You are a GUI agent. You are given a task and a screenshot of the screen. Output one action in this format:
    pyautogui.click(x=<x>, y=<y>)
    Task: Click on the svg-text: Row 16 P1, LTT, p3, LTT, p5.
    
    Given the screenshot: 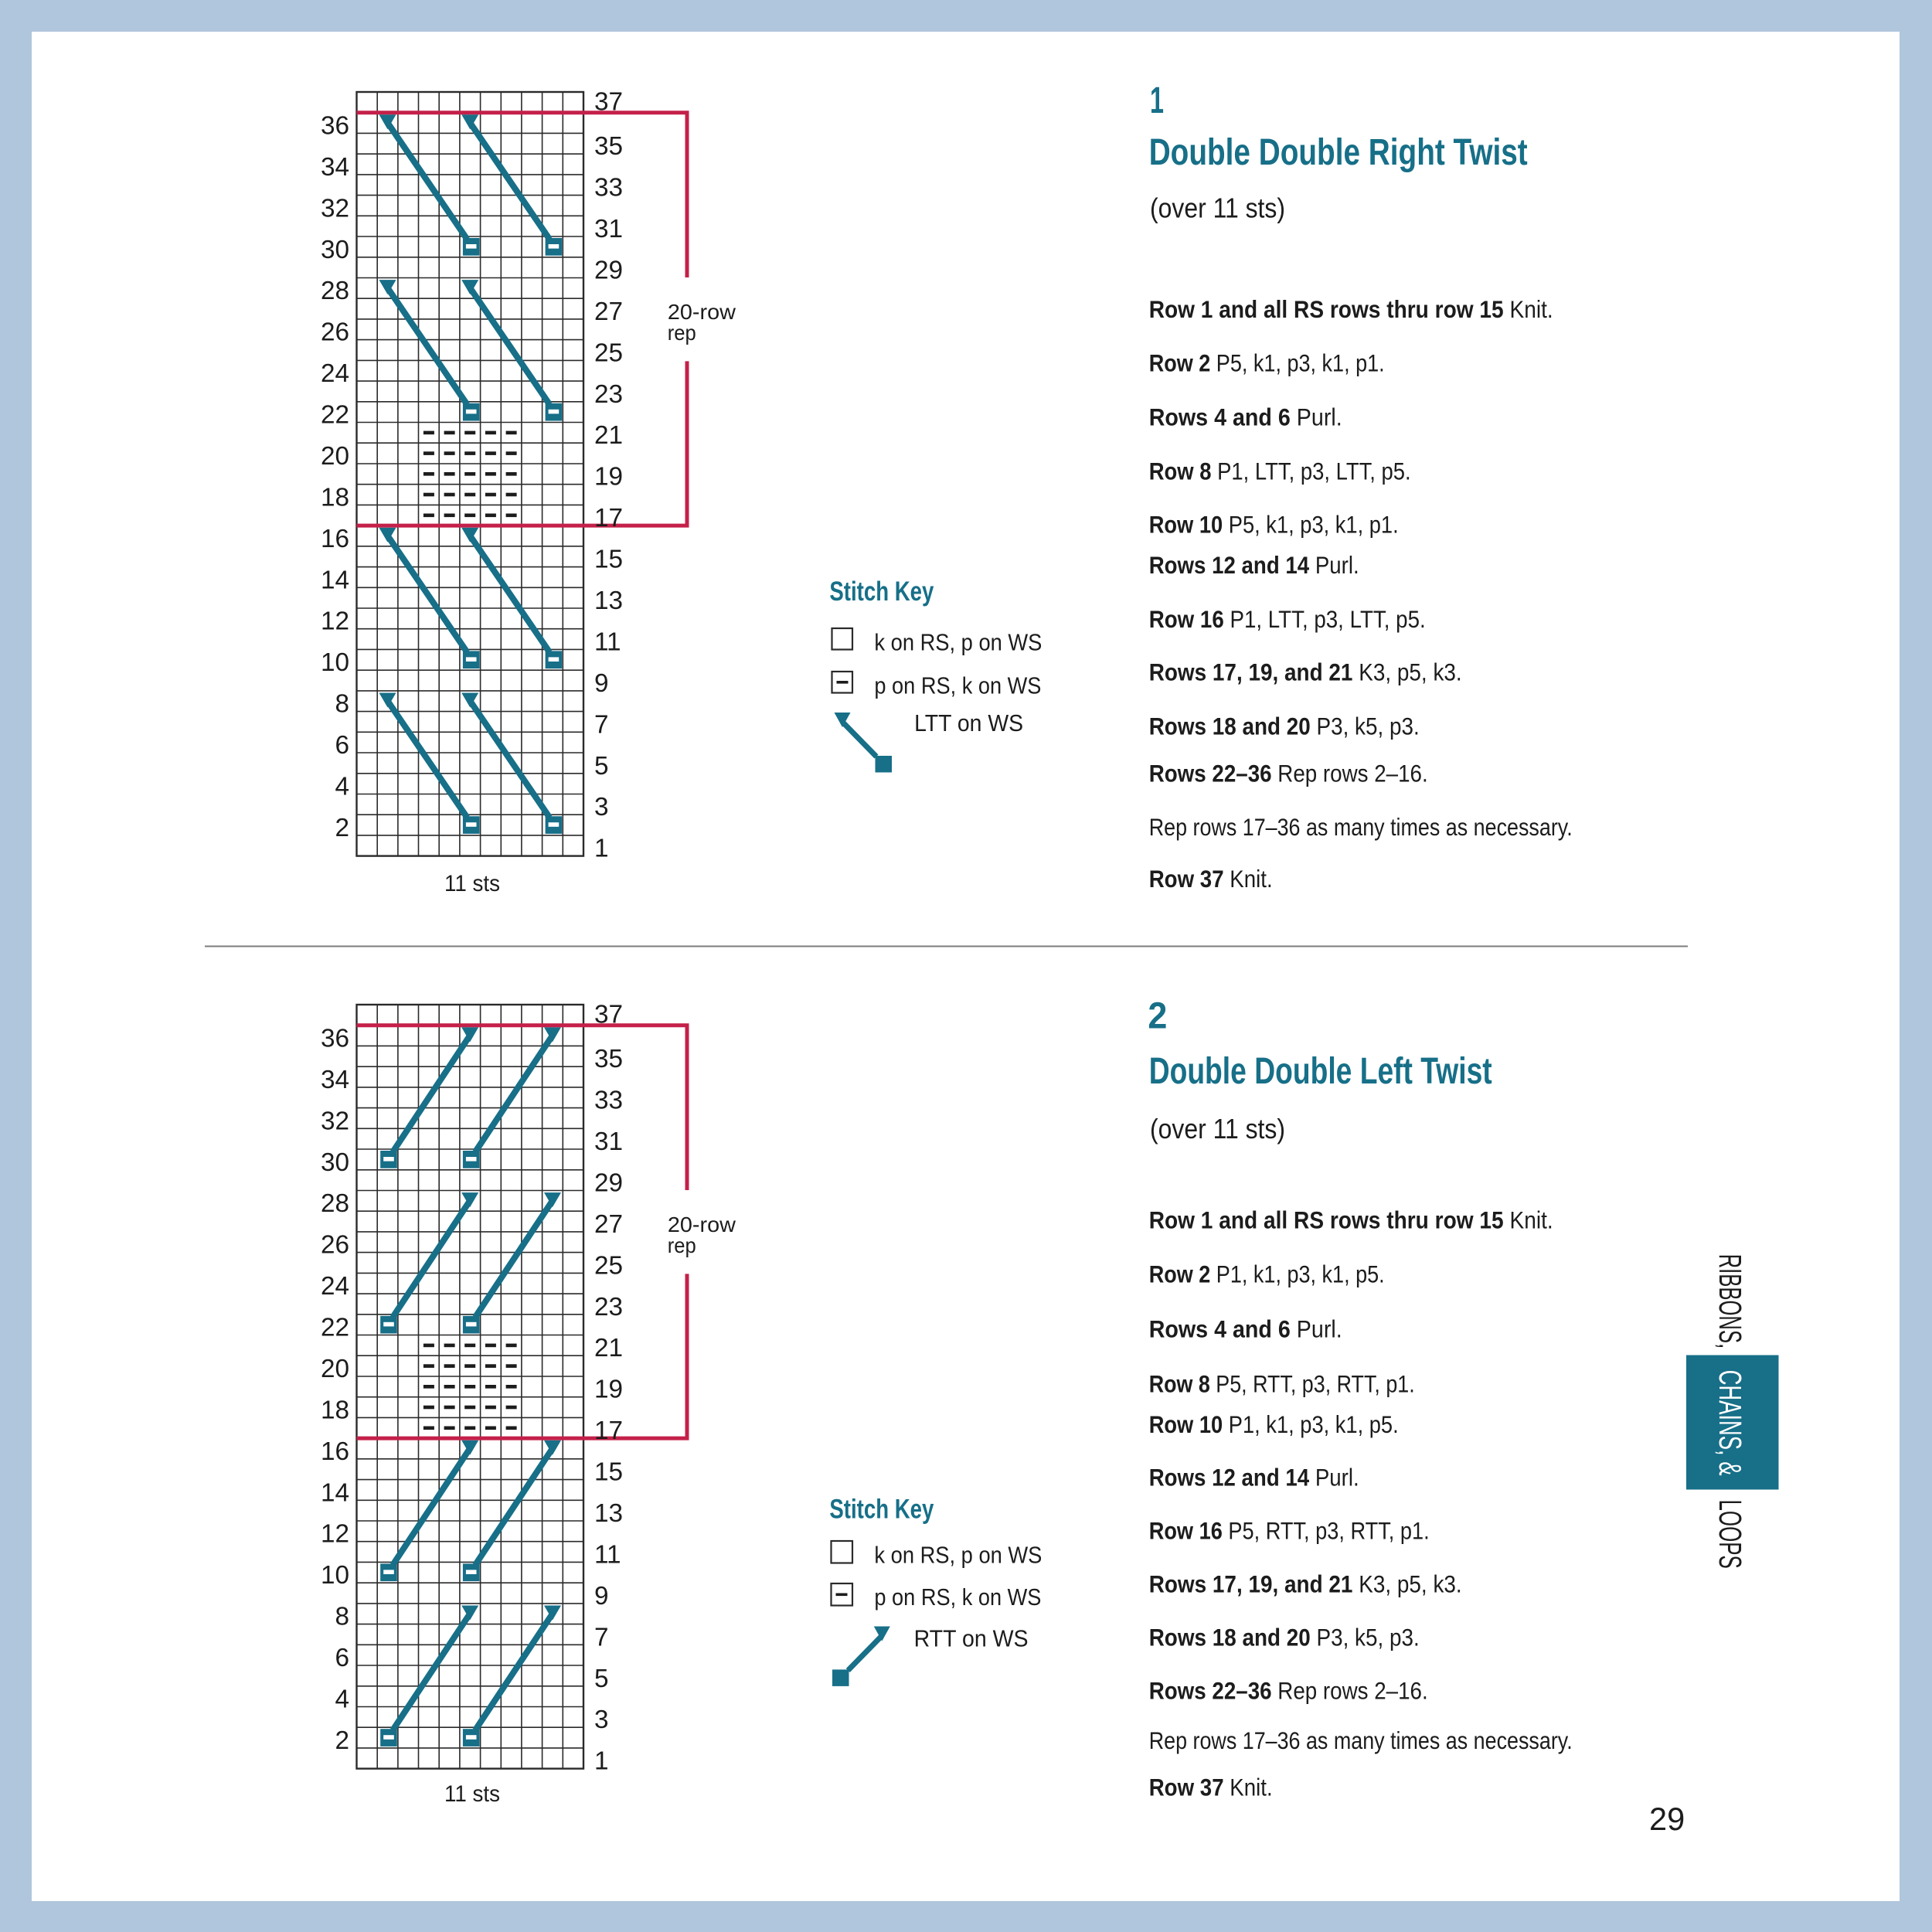 What is the action you would take?
    pyautogui.click(x=1288, y=620)
    